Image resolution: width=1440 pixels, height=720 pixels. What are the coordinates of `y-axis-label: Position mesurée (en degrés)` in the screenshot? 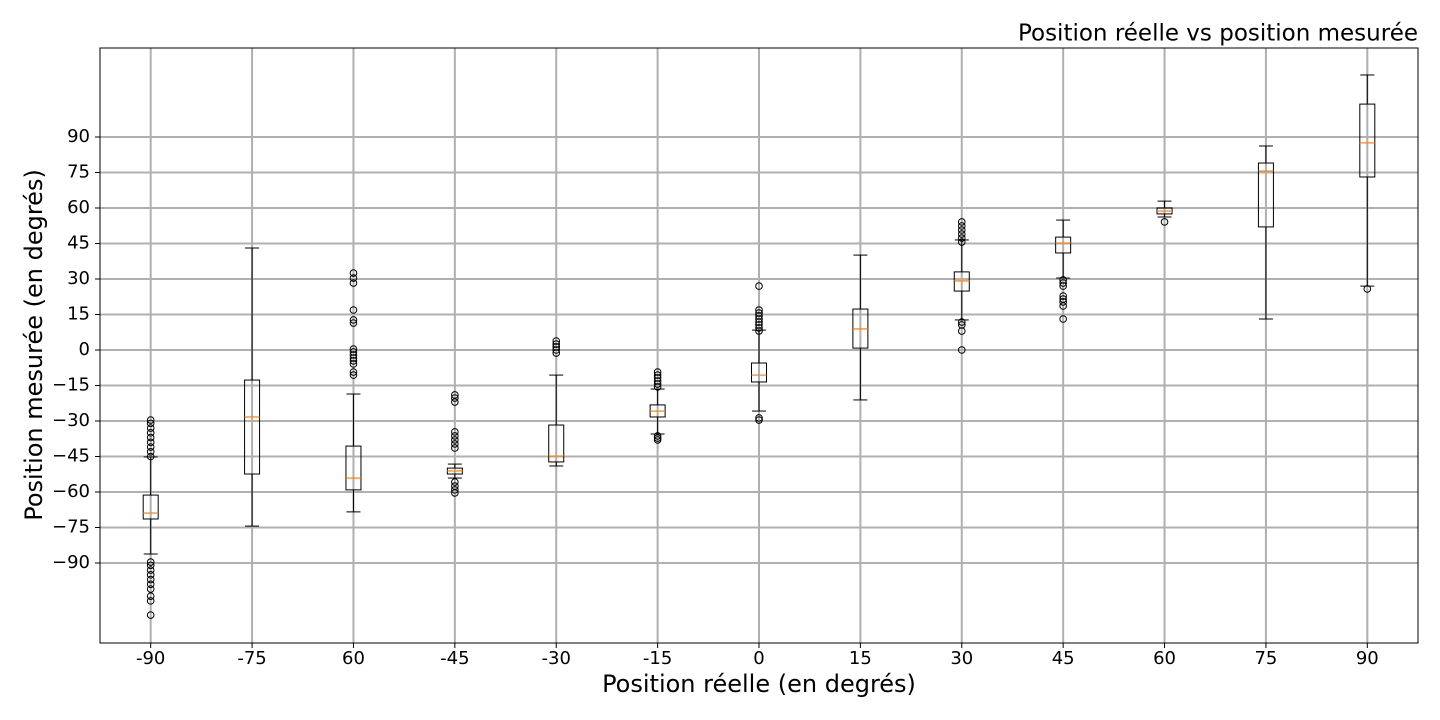 It's located at (34, 345).